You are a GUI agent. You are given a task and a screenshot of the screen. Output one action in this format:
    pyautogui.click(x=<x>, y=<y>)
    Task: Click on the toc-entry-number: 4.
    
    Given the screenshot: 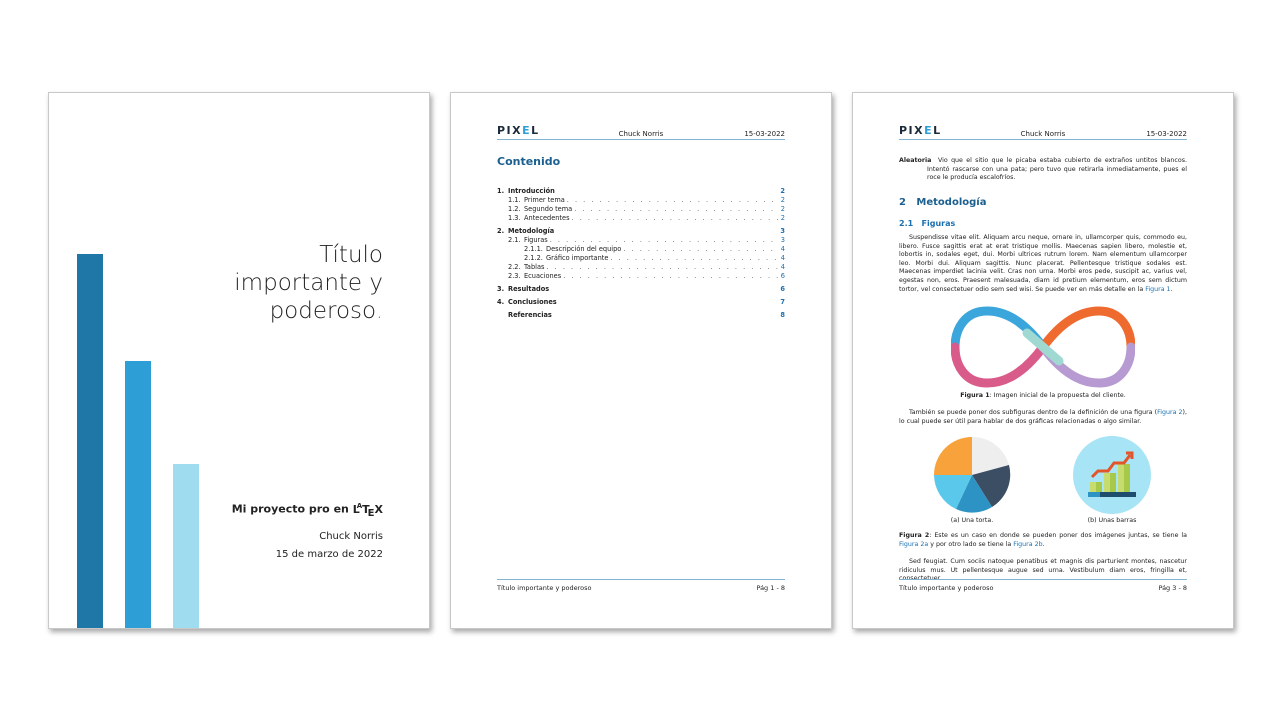 What is the action you would take?
    pyautogui.click(x=501, y=302)
    